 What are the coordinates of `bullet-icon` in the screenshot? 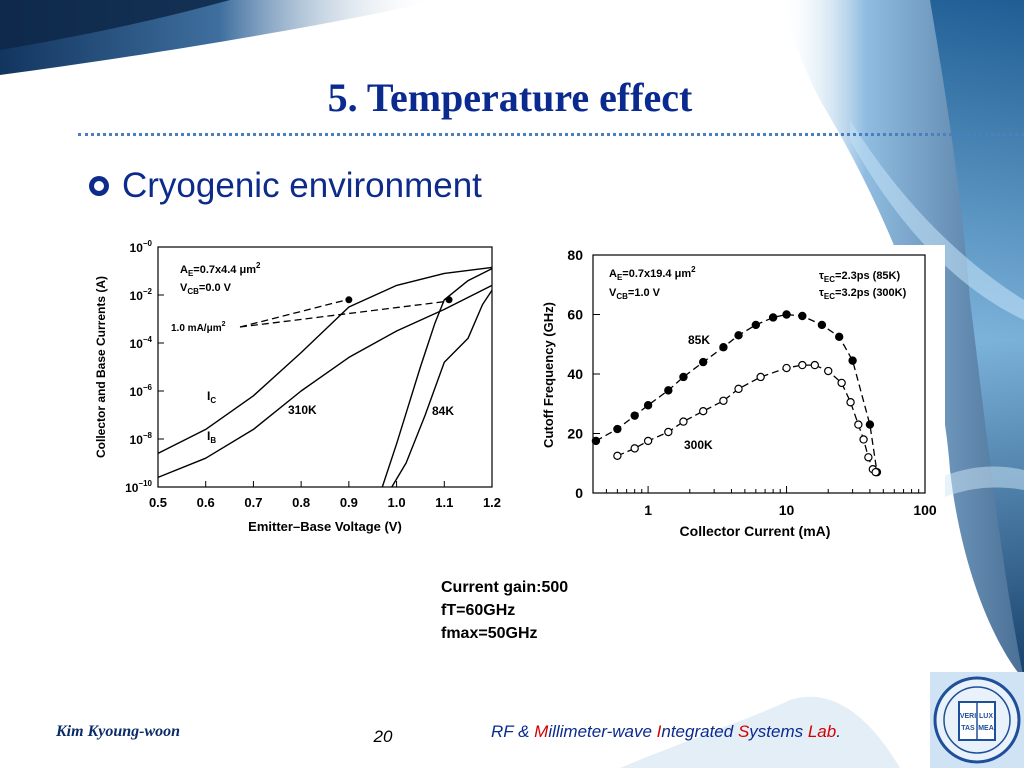 It's located at (99, 186).